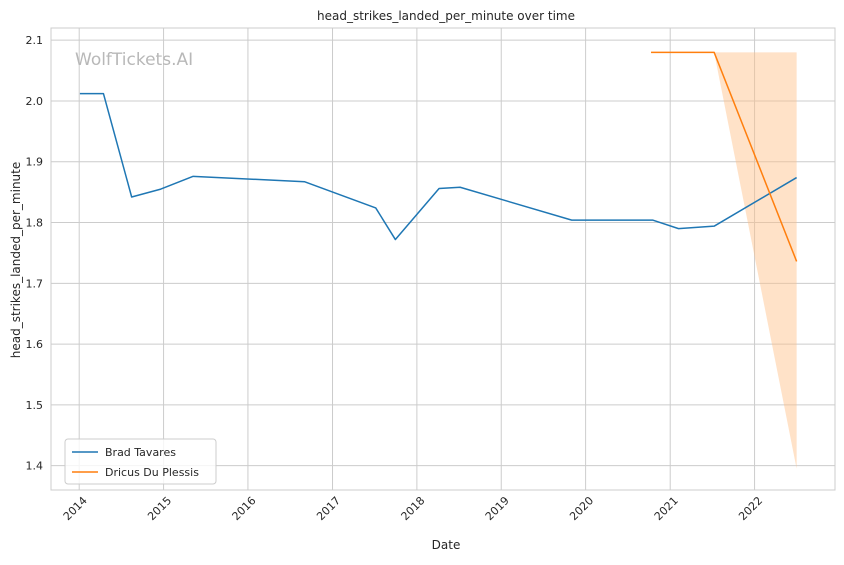 The height and width of the screenshot is (565, 844). What do you see at coordinates (35, 101) in the screenshot?
I see `y-tick-label: 2.0` at bounding box center [35, 101].